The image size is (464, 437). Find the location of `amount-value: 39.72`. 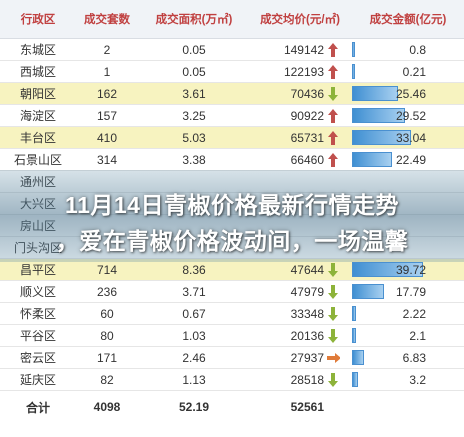

amount-value: 39.72 is located at coordinates (410, 269).